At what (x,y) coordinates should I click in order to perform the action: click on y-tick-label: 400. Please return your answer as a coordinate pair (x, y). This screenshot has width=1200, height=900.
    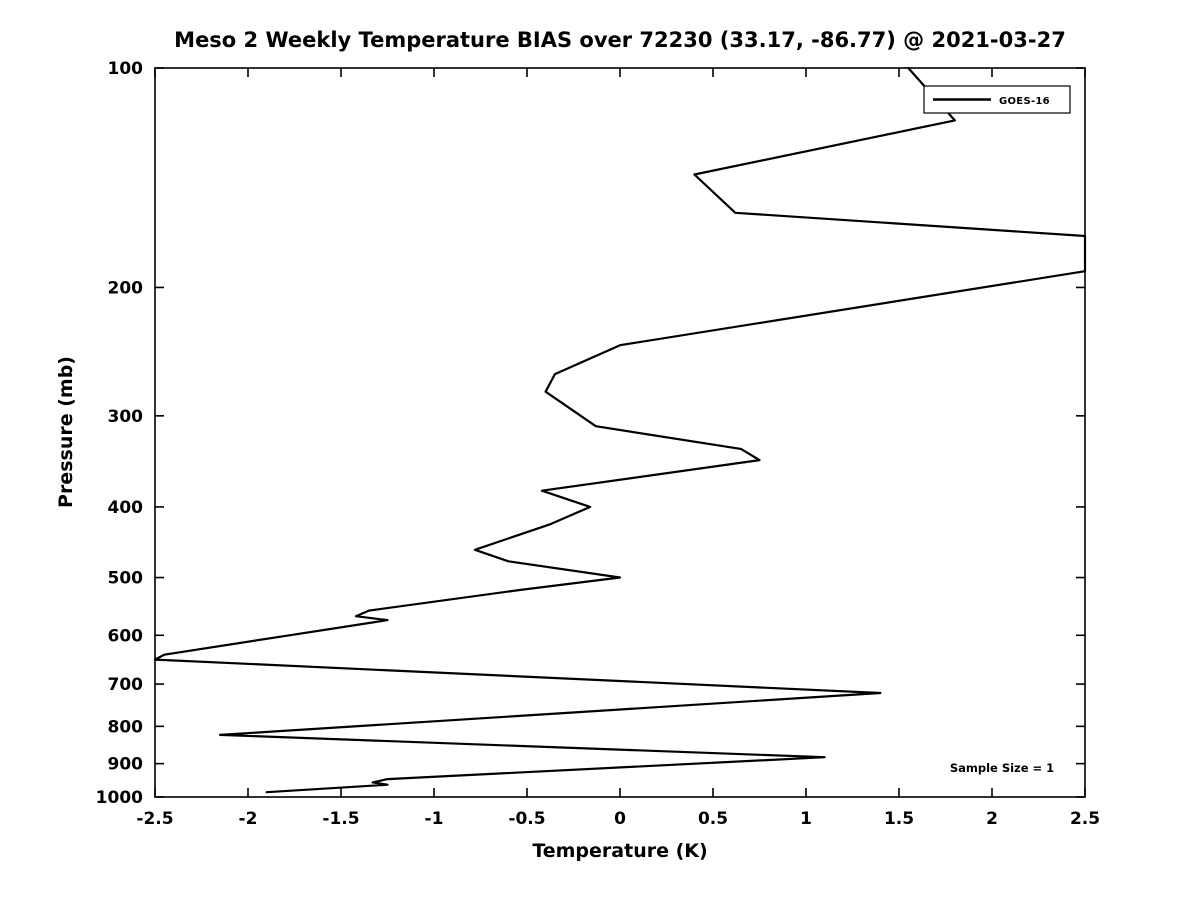
    Looking at the image, I should click on (126, 508).